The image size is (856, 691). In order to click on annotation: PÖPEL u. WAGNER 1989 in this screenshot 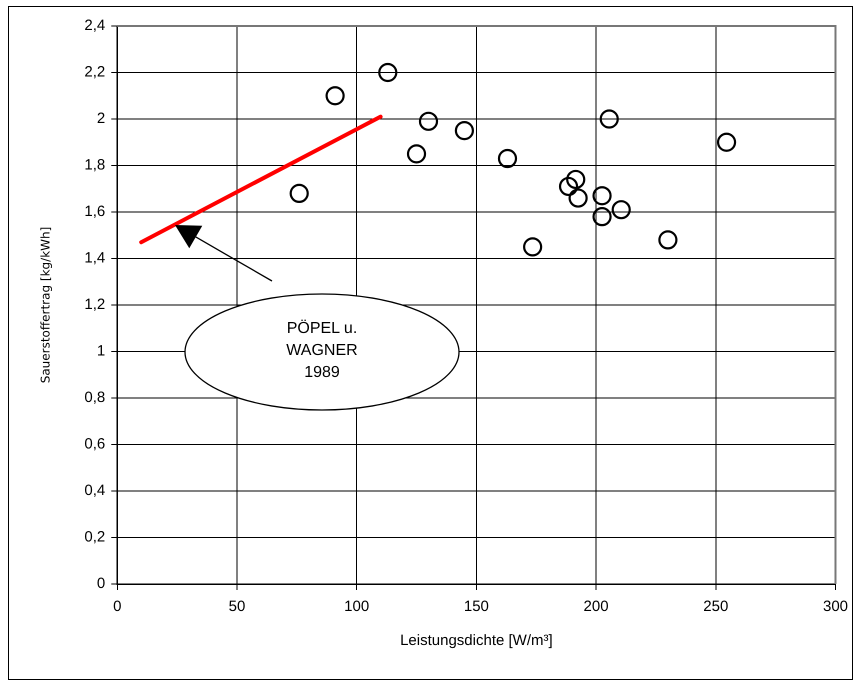, I will do `click(322, 350)`.